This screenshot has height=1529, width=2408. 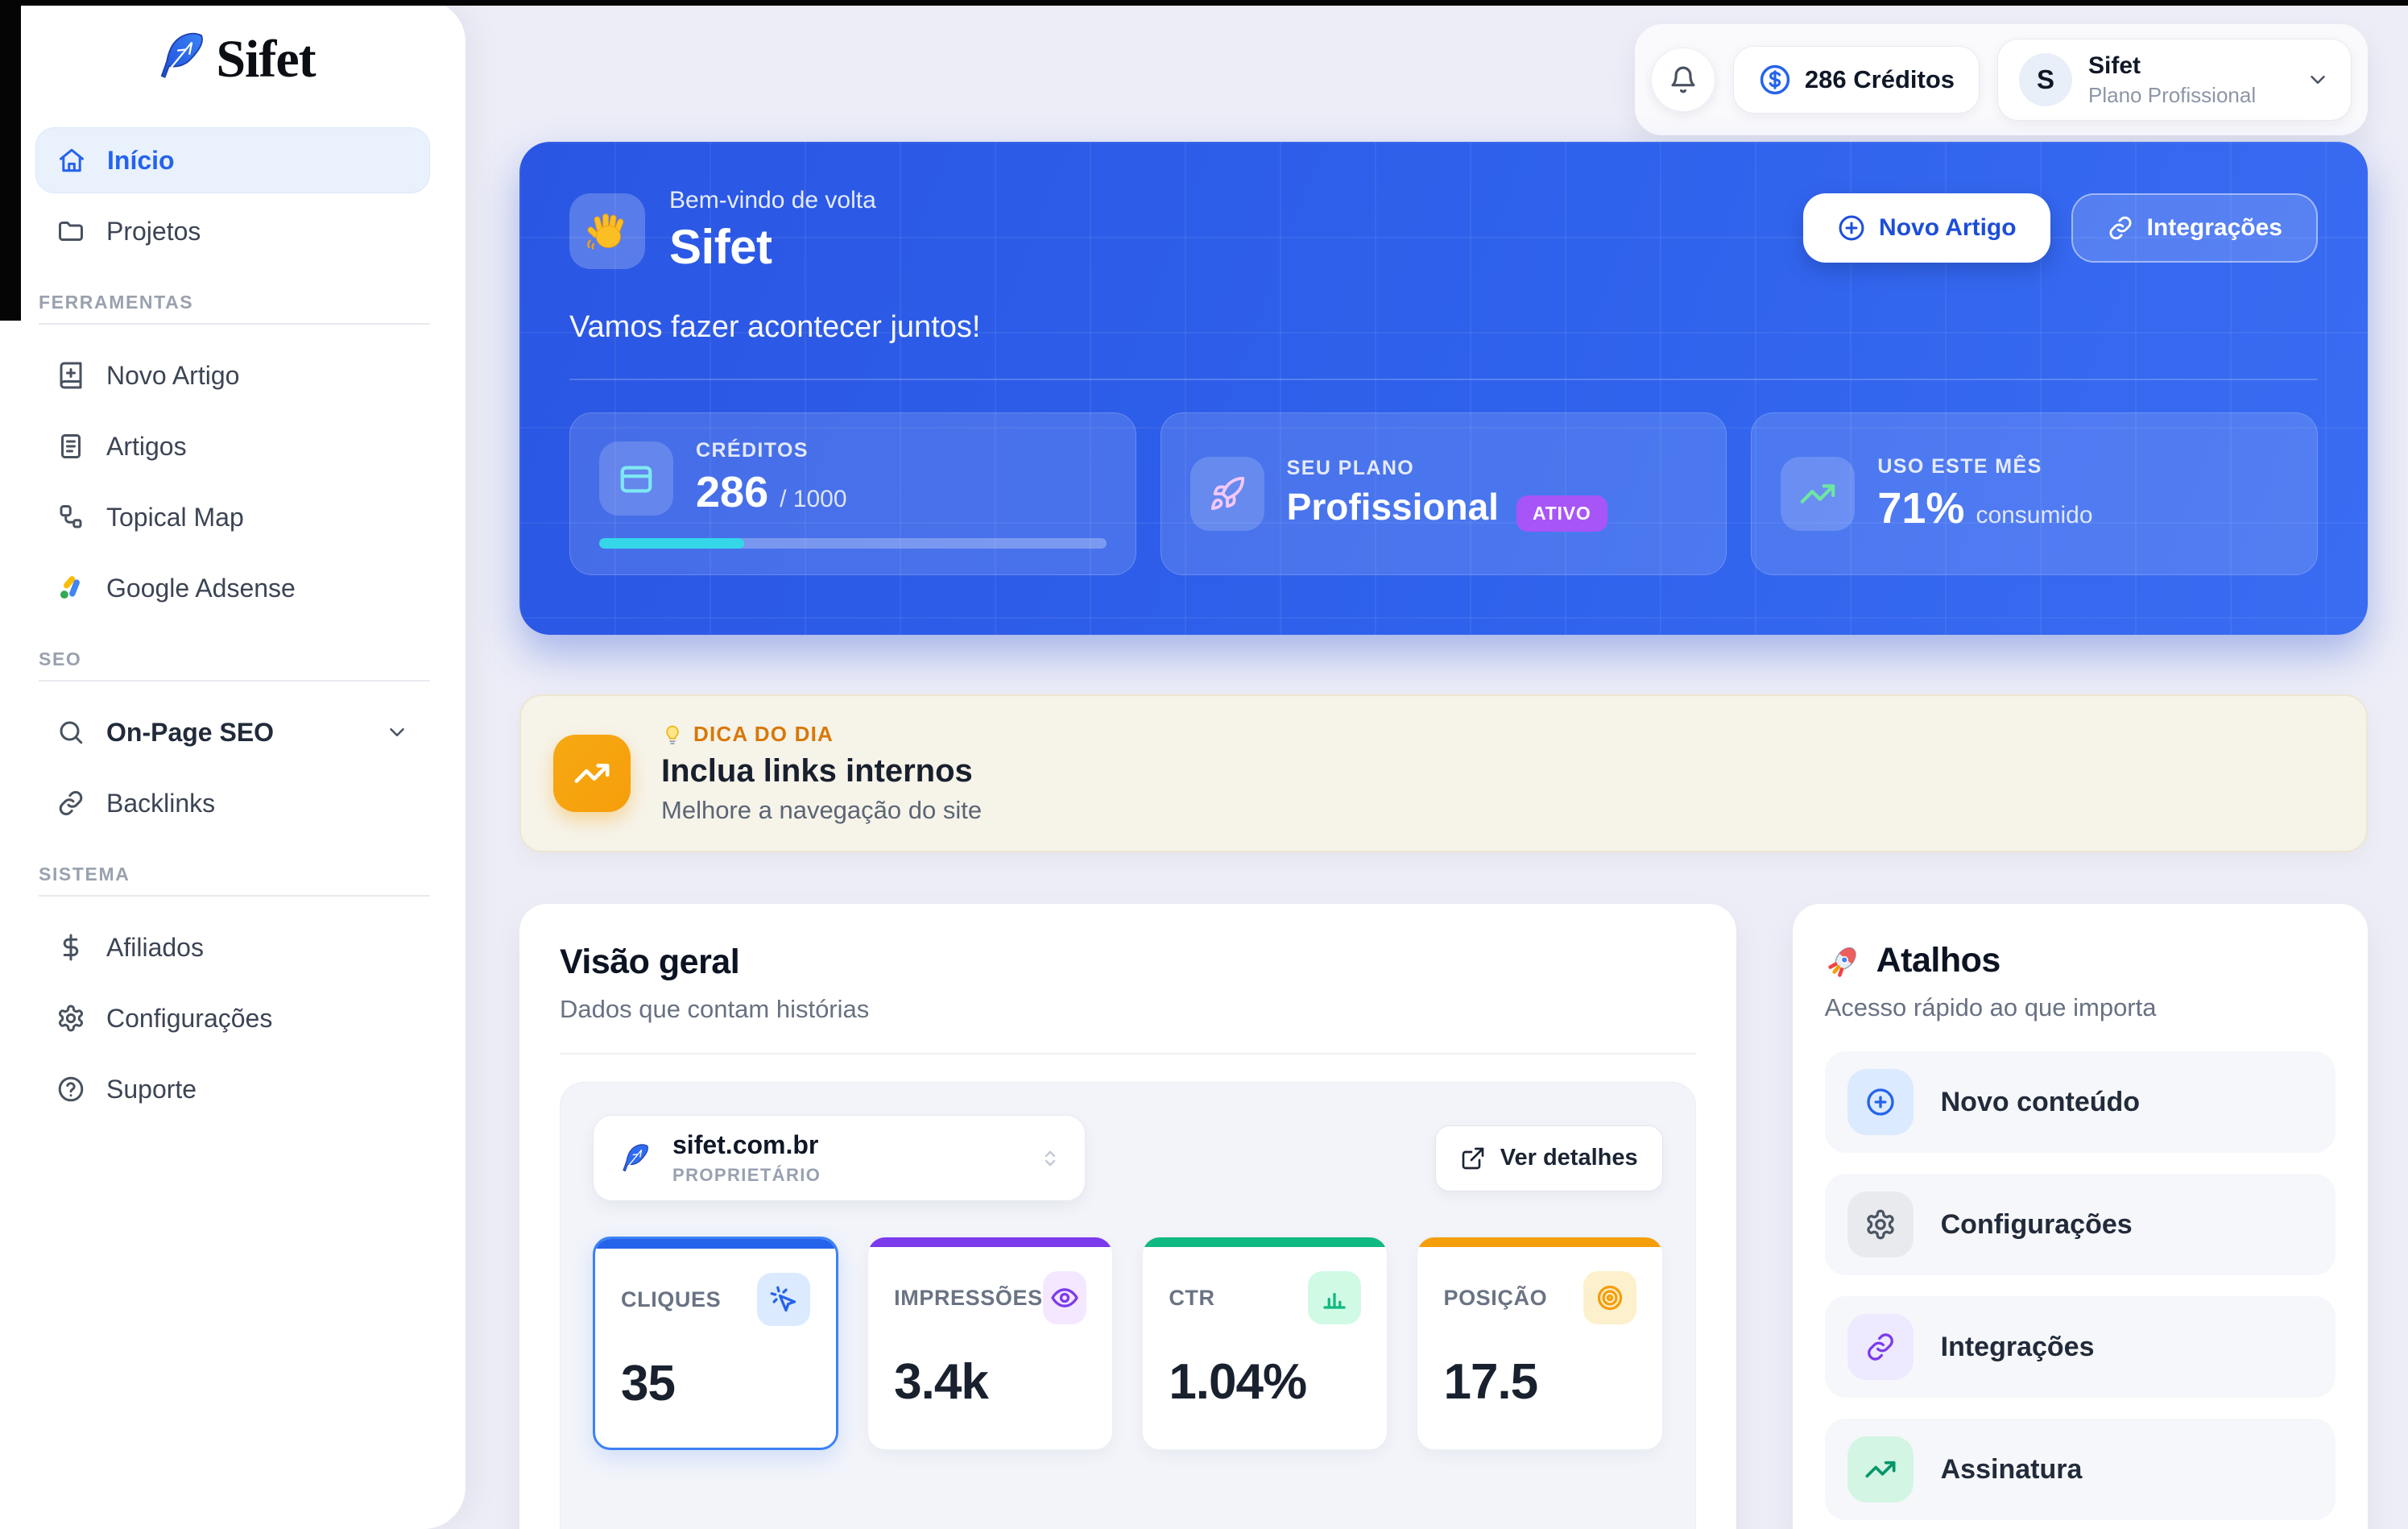 I want to click on new-article-button: Novo Artigo, so click(x=1926, y=228).